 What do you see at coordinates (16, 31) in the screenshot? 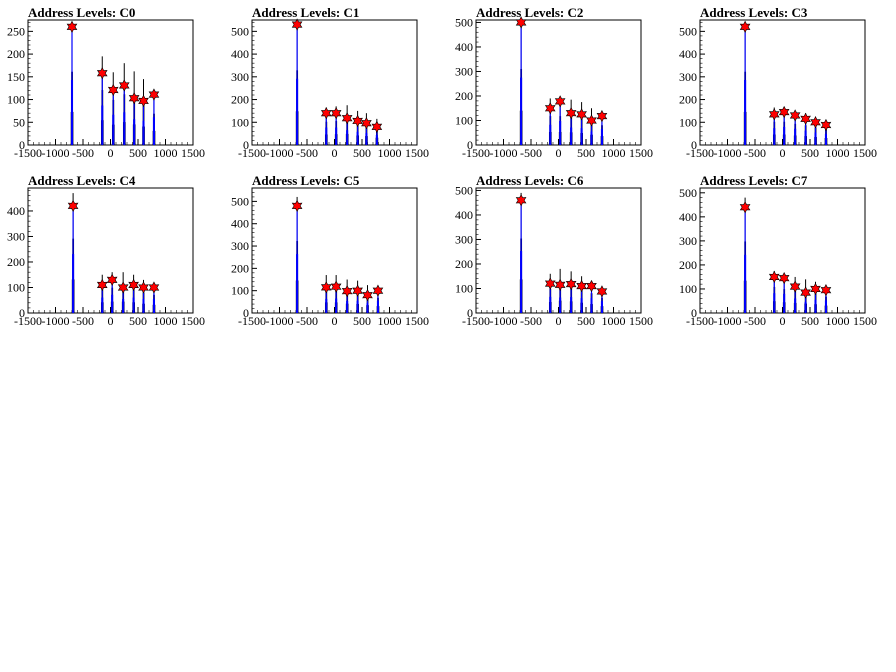
I see `y-tick-label: 250` at bounding box center [16, 31].